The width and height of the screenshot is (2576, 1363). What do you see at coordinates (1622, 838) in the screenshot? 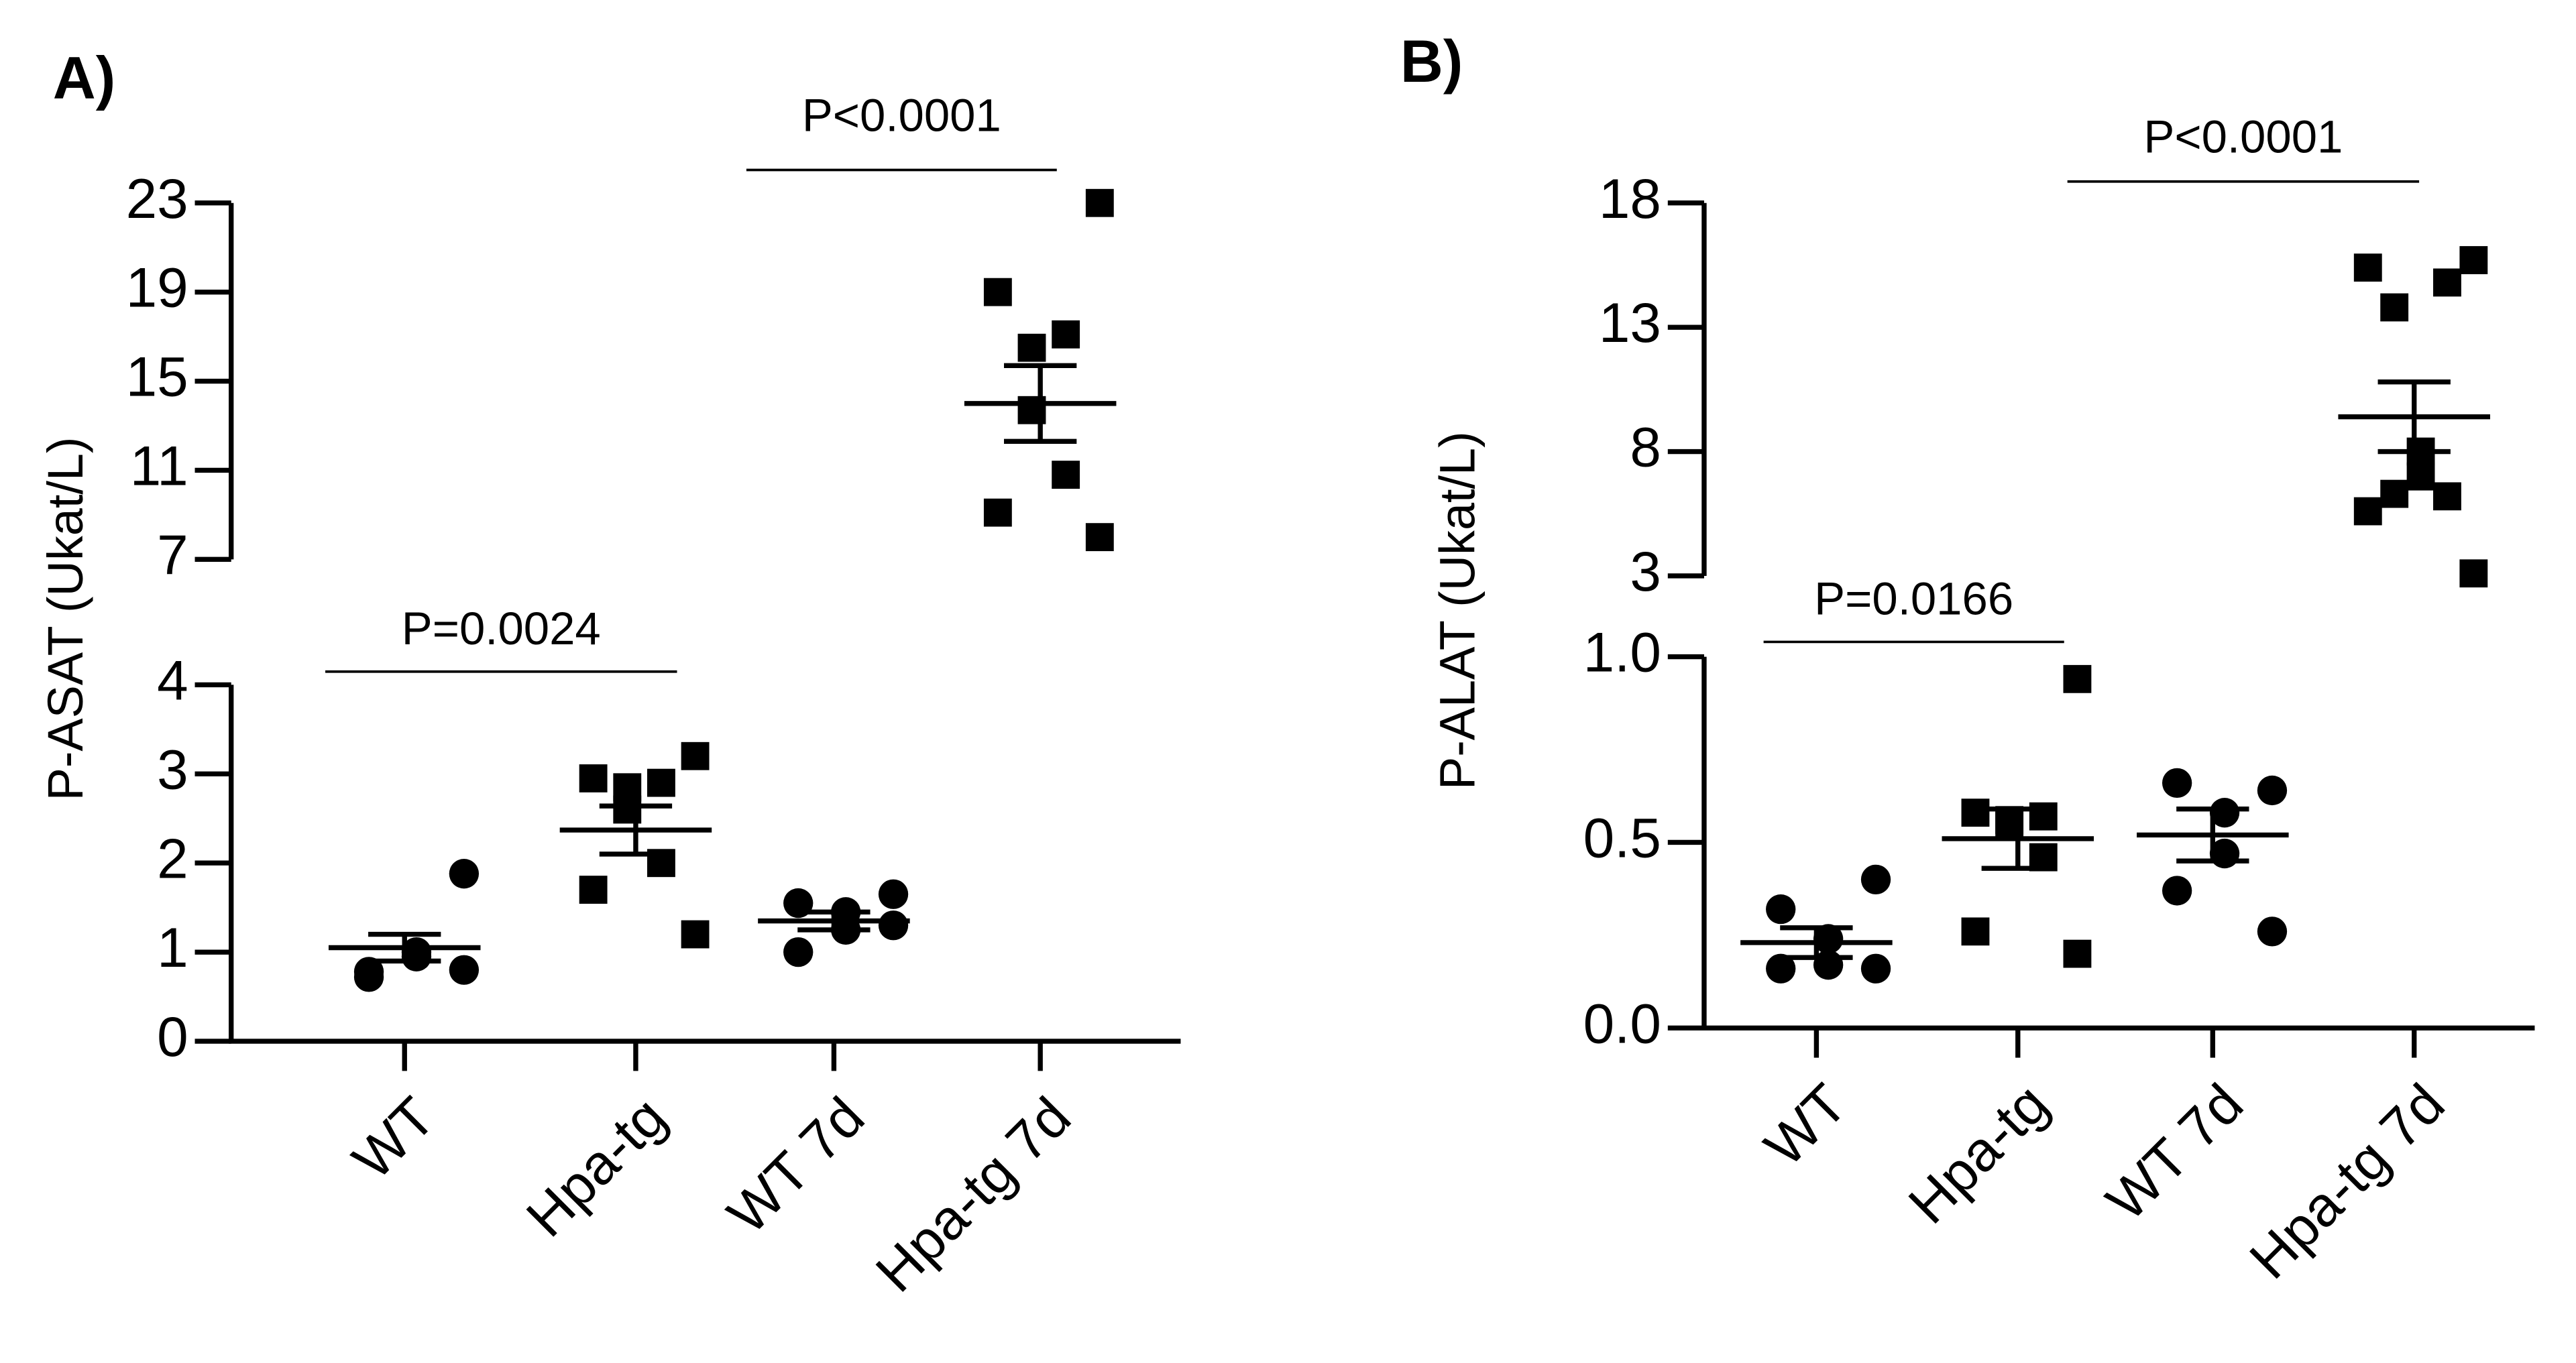
I see `y-tick-label: 0.5` at bounding box center [1622, 838].